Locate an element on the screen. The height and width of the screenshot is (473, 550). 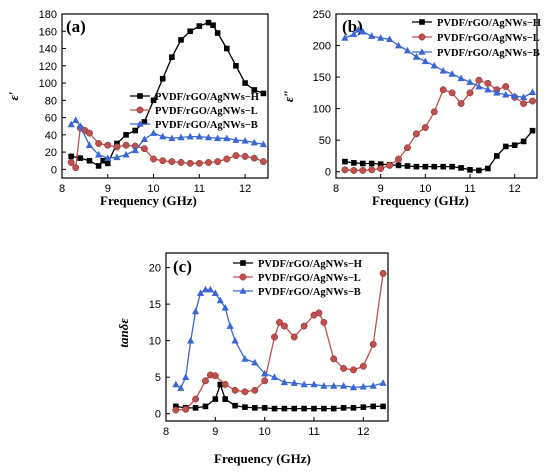
y-tick-label: 15 is located at coordinates (155, 305).